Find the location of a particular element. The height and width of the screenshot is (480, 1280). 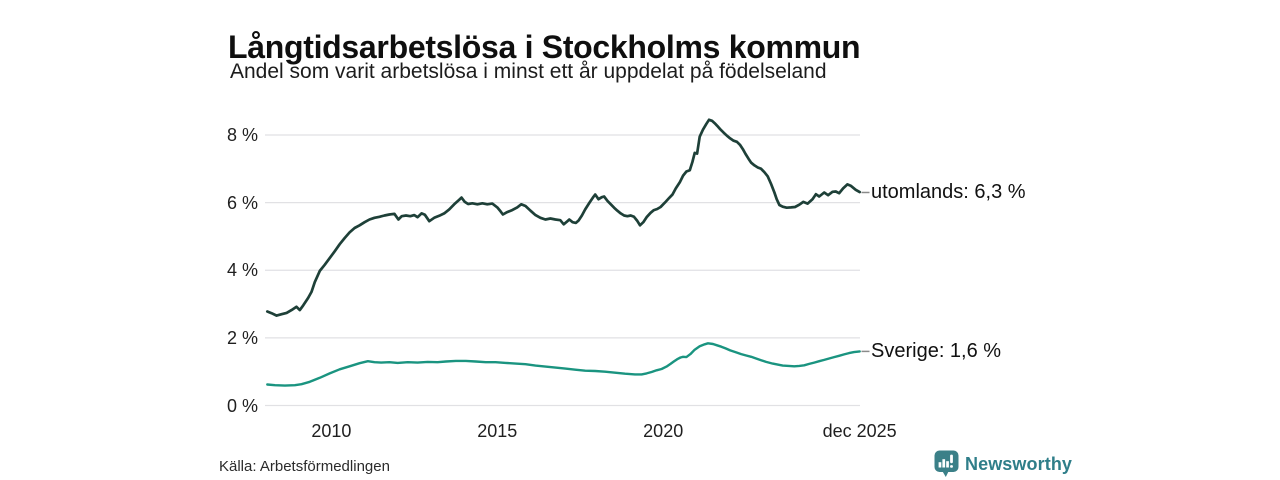

newsworthy-chart-bubble-icon is located at coordinates (946, 463).